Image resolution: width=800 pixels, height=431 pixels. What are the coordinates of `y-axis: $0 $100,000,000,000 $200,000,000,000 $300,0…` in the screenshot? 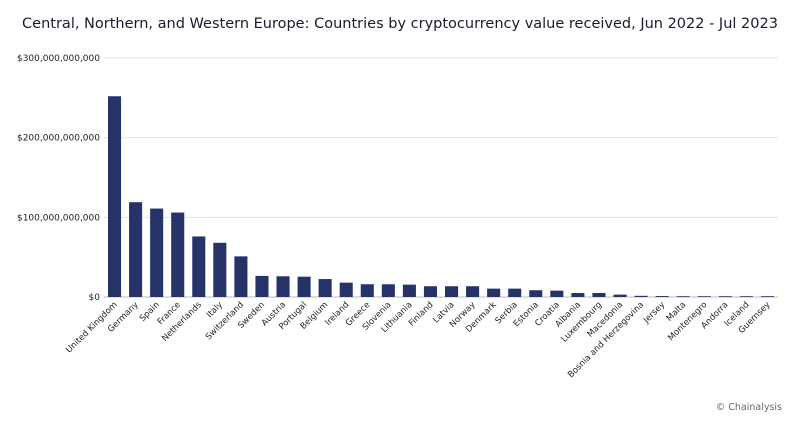 It's located at (58, 178).